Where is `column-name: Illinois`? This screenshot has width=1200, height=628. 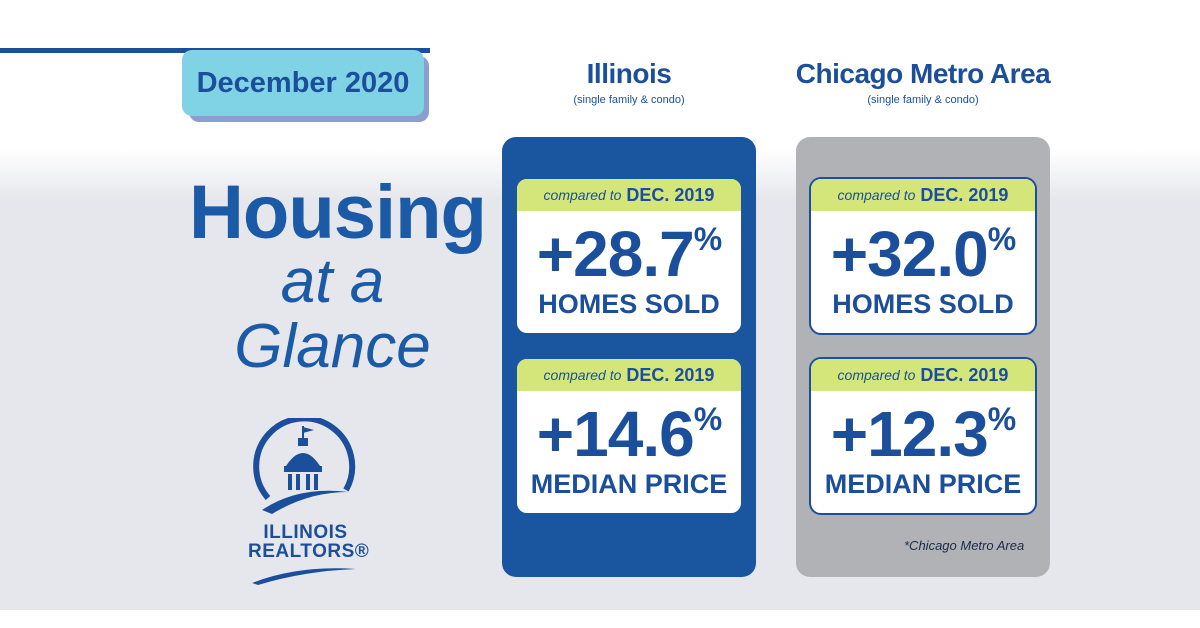 column-name: Illinois is located at coordinates (629, 73).